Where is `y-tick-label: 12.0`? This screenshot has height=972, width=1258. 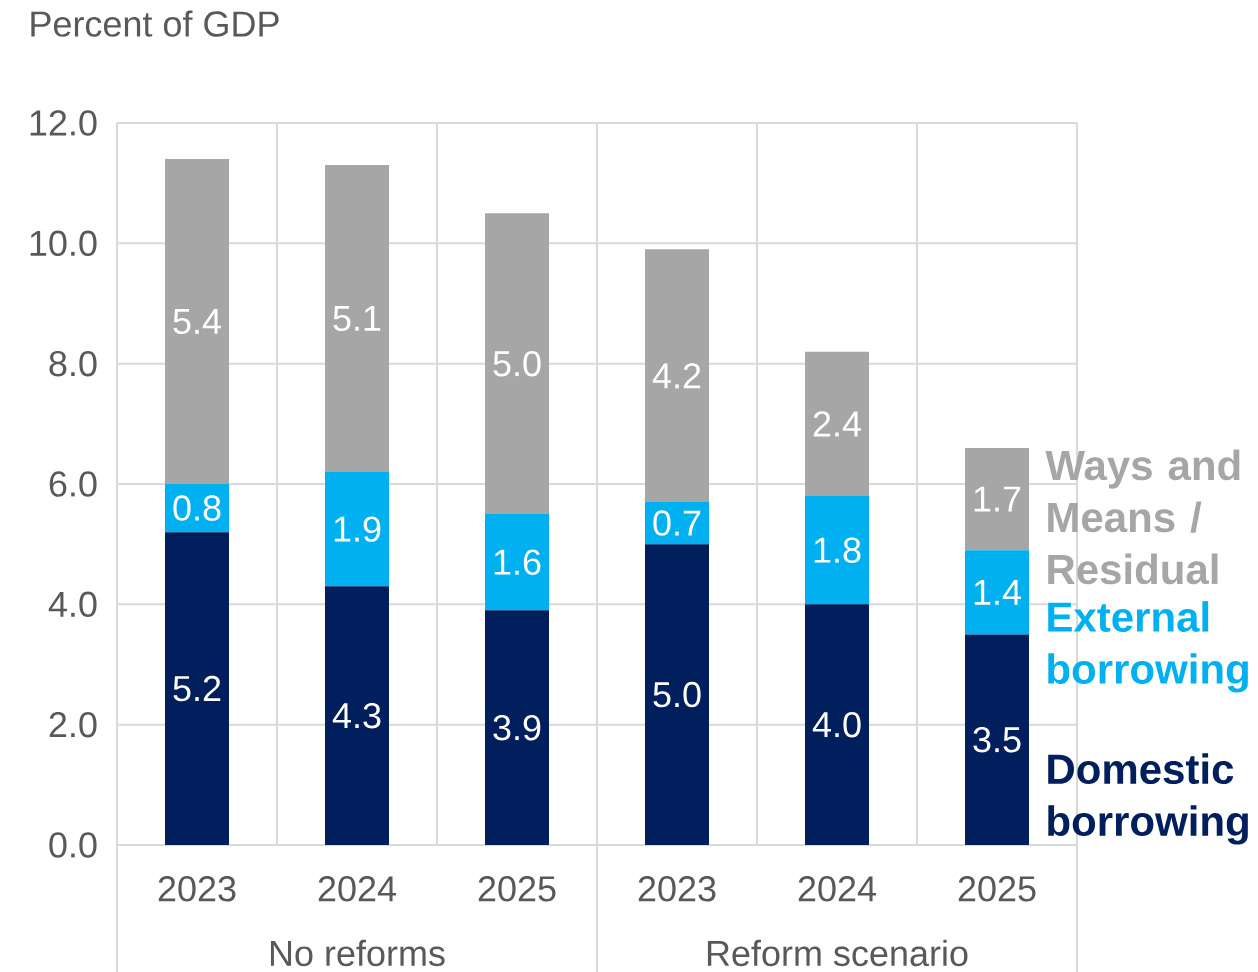
y-tick-label: 12.0 is located at coordinates (63, 123).